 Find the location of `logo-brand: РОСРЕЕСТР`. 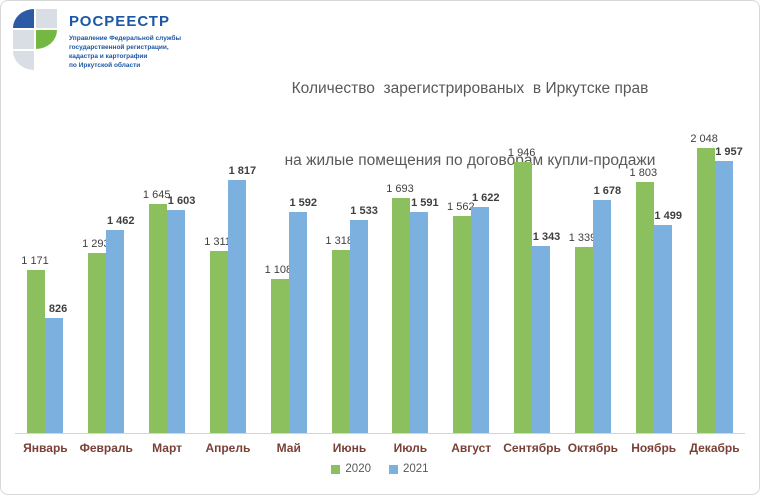

logo-brand: РОСРЕЕСТР is located at coordinates (119, 21).